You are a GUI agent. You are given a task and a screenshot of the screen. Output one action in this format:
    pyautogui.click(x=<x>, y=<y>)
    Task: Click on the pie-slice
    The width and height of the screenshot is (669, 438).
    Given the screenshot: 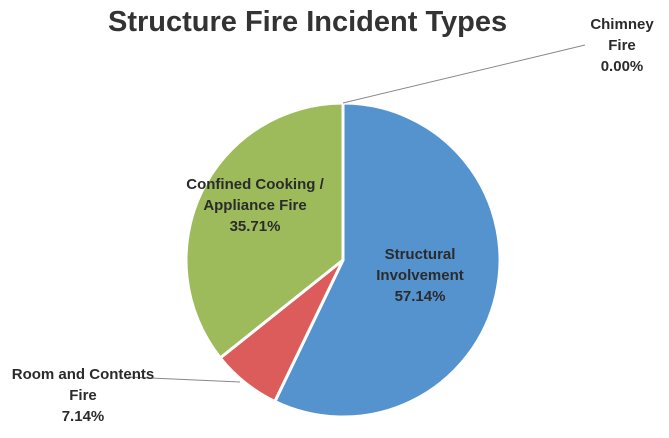 What is the action you would take?
    pyautogui.click(x=264, y=230)
    